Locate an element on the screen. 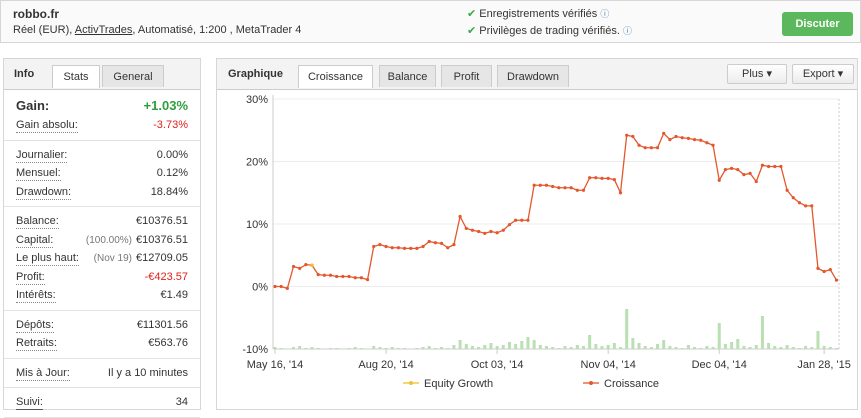  stat-label: Gain: is located at coordinates (33, 105).